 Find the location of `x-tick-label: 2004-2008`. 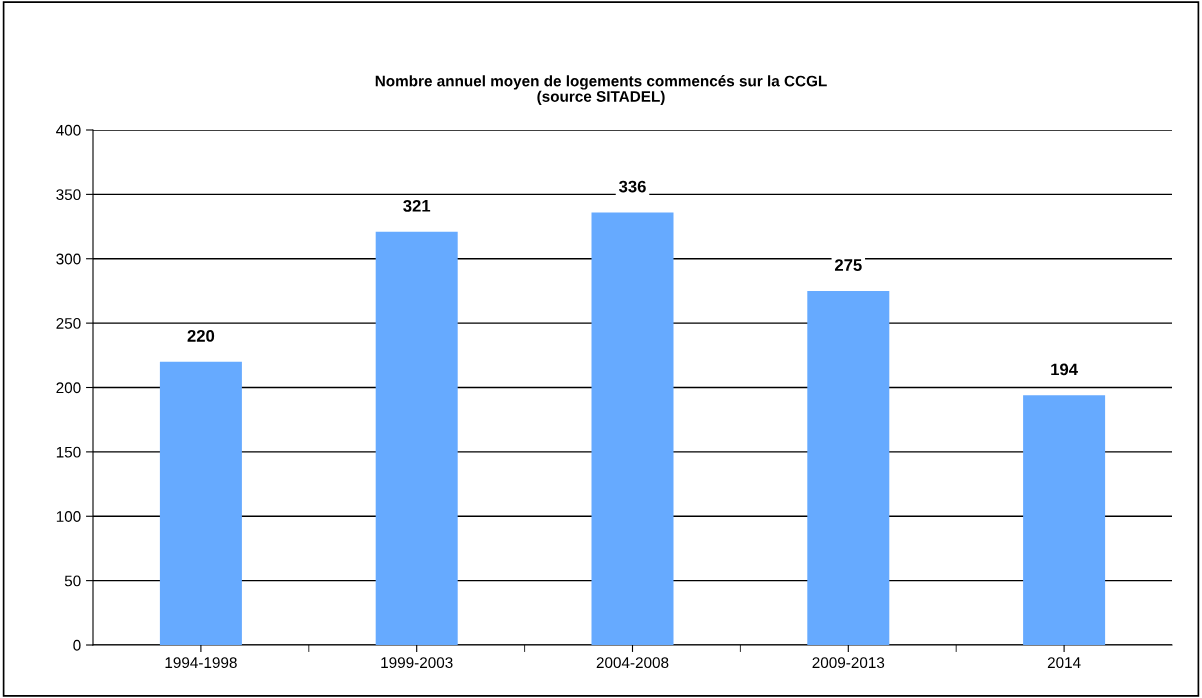

x-tick-label: 2004-2008 is located at coordinates (632, 663).